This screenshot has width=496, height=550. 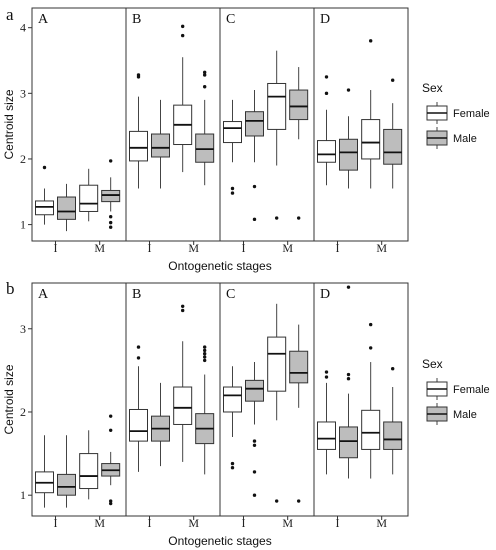 What do you see at coordinates (325, 19) in the screenshot?
I see `panel-label: D` at bounding box center [325, 19].